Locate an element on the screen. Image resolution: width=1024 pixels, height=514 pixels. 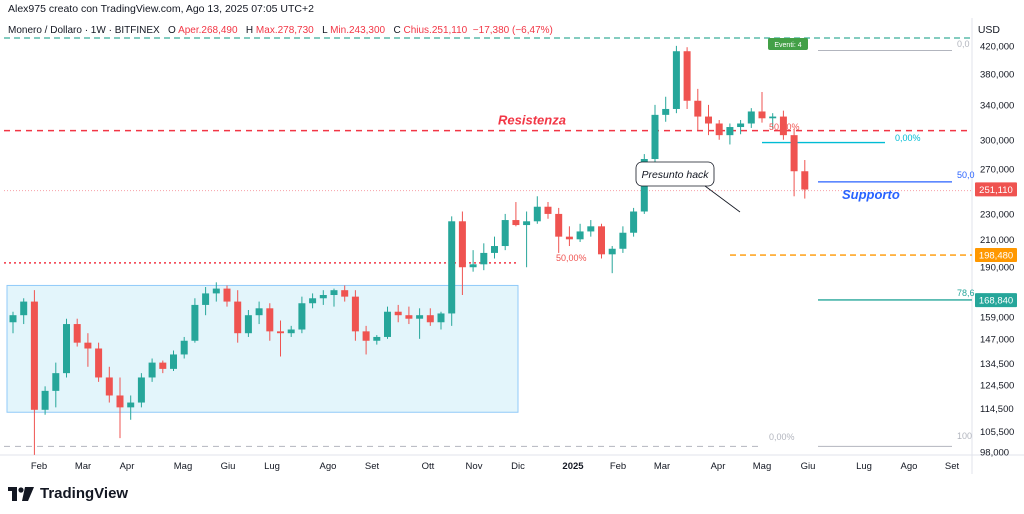
y-tick-label: 98,000 is located at coordinates (994, 453).